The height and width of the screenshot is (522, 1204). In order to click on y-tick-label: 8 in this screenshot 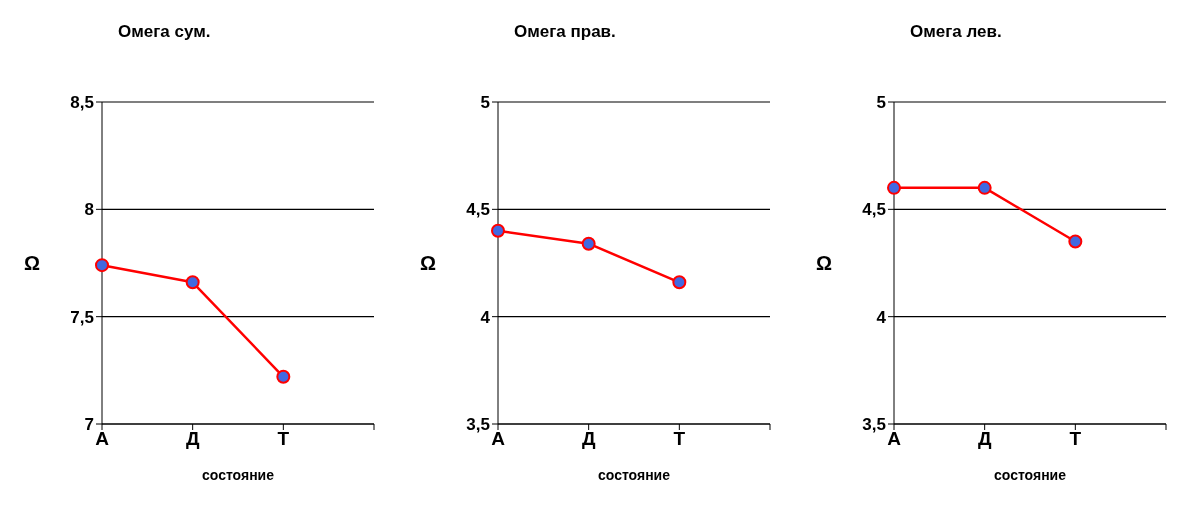, I will do `click(89, 210)`.